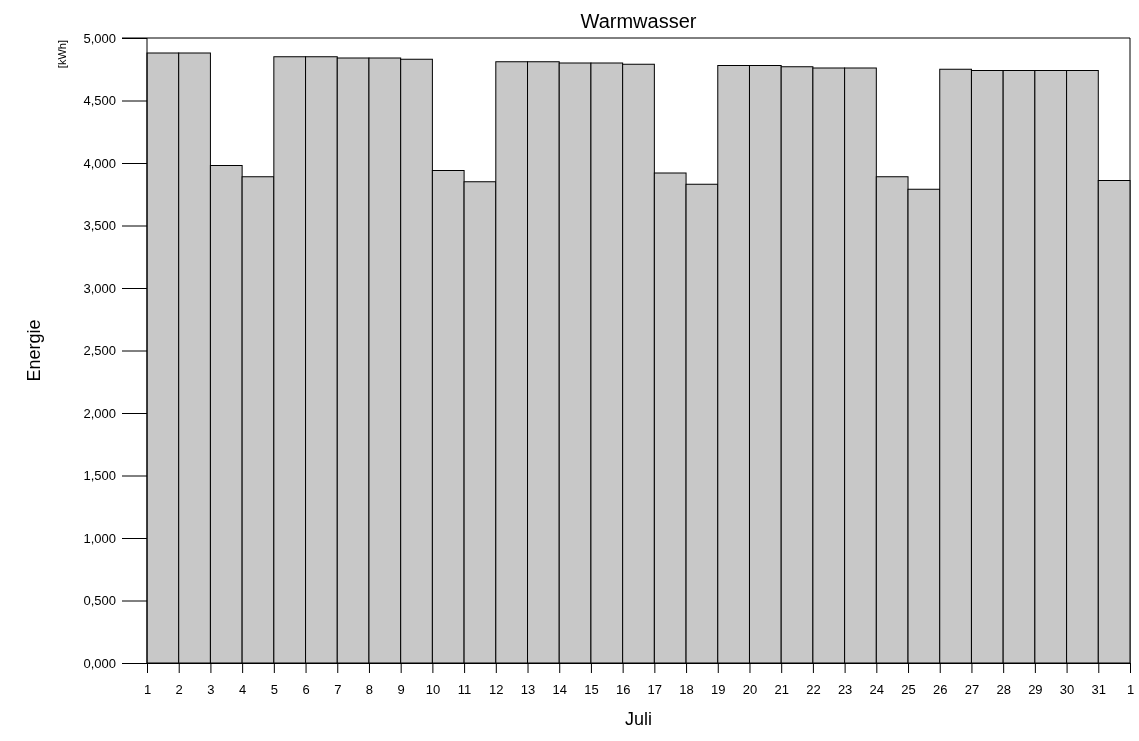  I want to click on x-tick-label: 28, so click(1003, 690).